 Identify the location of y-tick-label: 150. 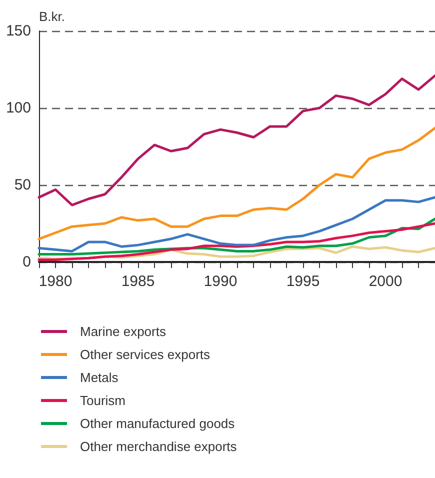
(18, 31).